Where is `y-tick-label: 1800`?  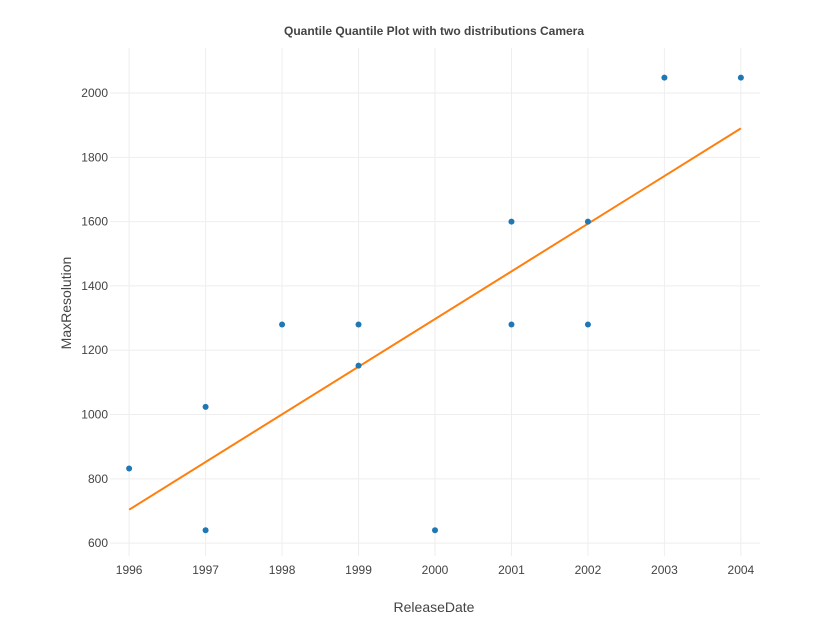 y-tick-label: 1800 is located at coordinates (94, 157).